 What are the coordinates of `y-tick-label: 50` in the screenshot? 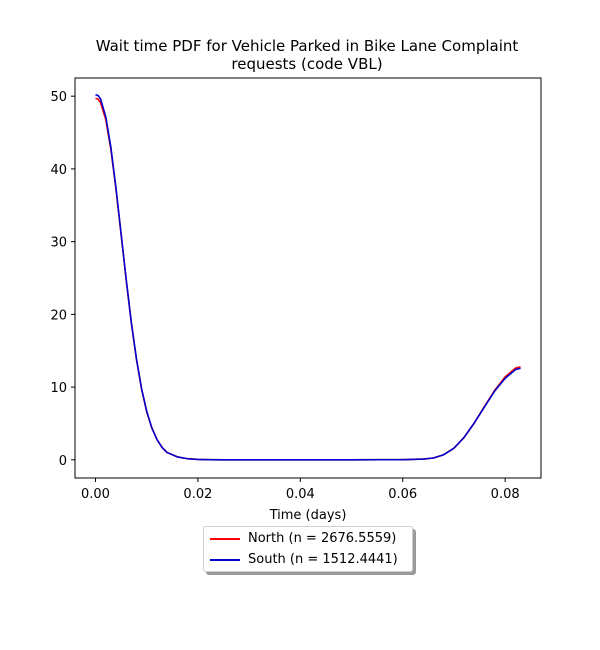 It's located at (58, 97).